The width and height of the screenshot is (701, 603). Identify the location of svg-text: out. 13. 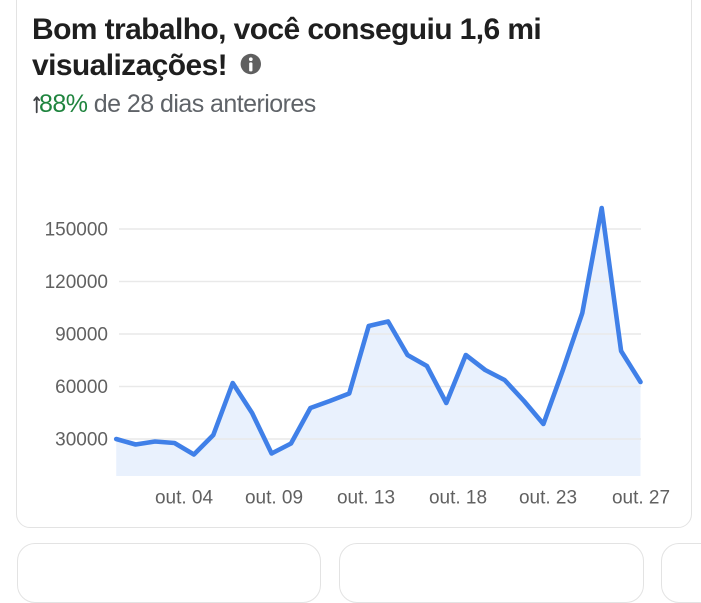
(366, 498).